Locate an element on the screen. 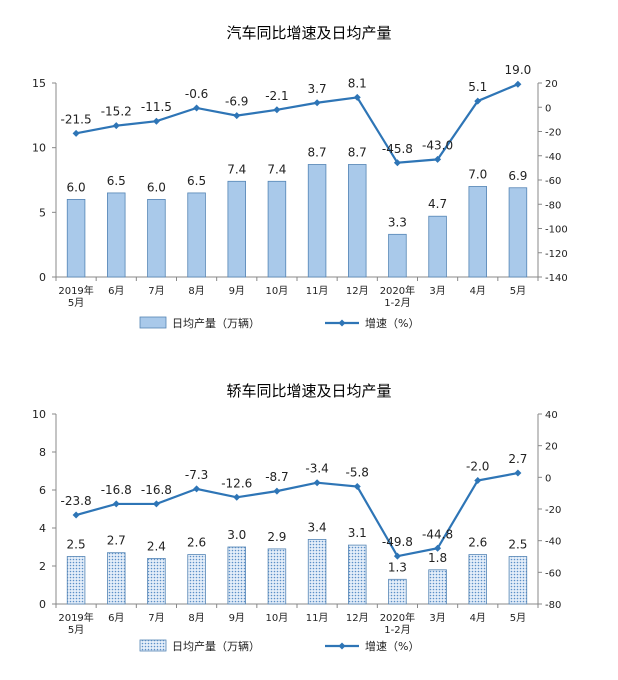  left-tick-label: 5 is located at coordinates (42, 212).